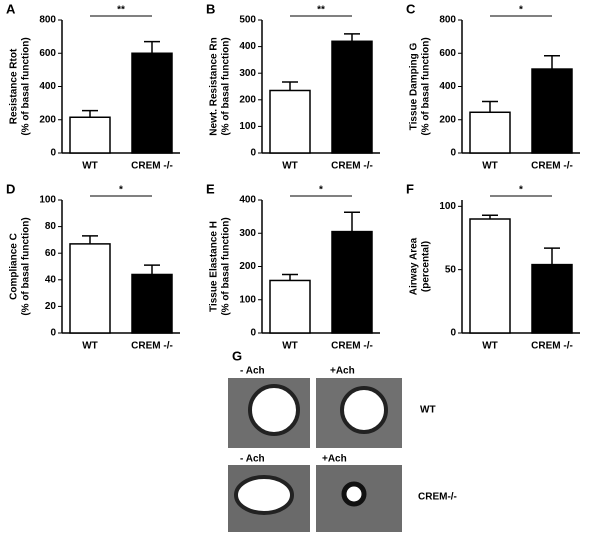 This screenshot has width=600, height=534. I want to click on panel-g: G - Ach +Ach WT - Ach +Ach CREM-/-, so click(342, 440).